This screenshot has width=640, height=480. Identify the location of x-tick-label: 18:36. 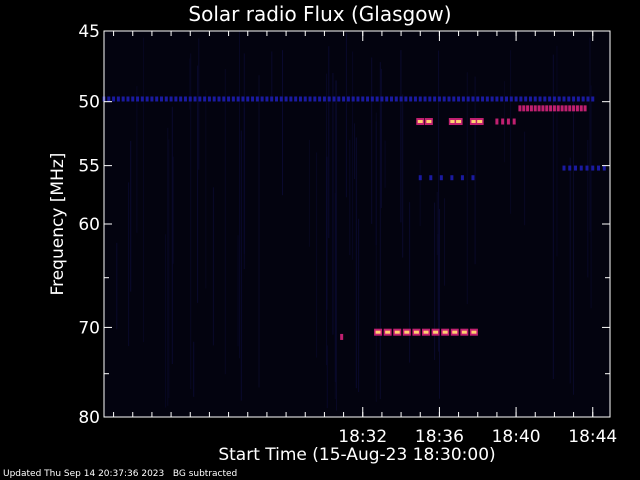
(439, 437).